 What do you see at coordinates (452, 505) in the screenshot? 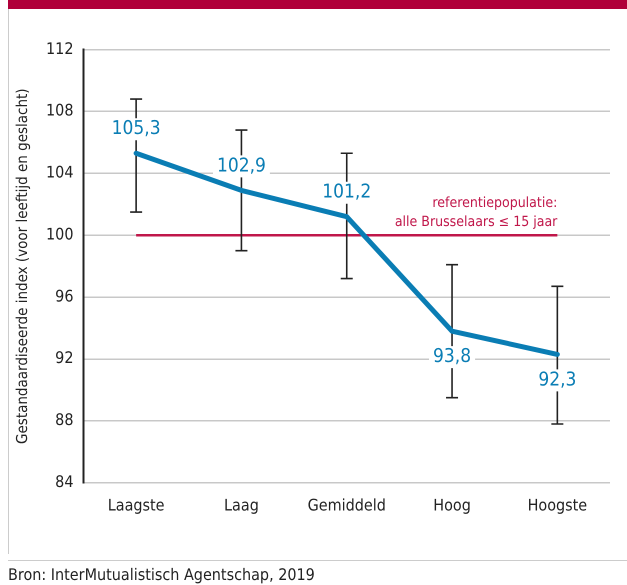
I see `x-tick-label: Hoog` at bounding box center [452, 505].